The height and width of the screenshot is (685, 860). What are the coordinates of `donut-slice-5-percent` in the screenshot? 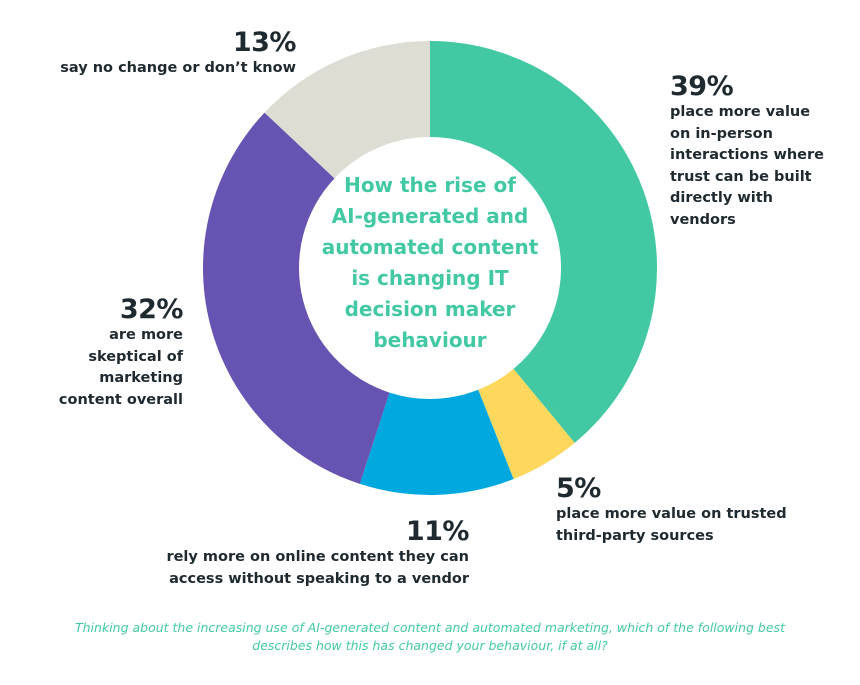 It's located at (526, 424).